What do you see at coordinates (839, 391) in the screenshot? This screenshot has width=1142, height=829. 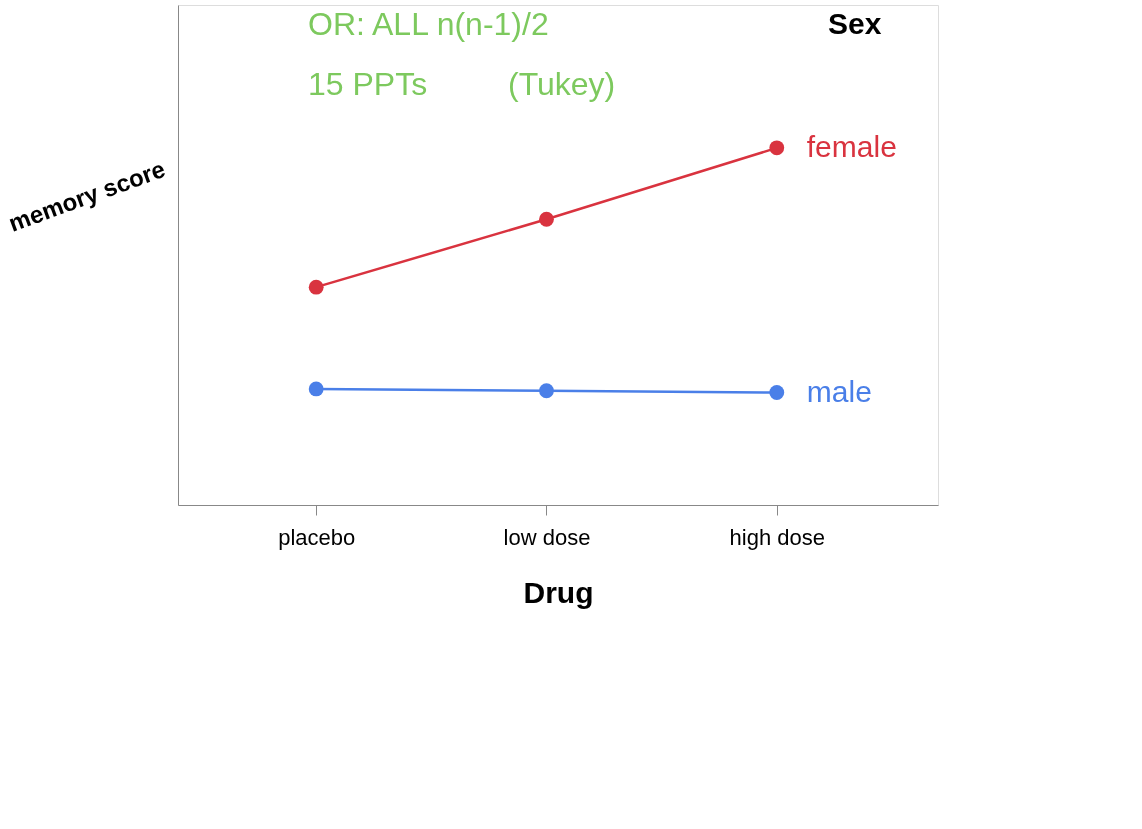 I see `series-label: male` at bounding box center [839, 391].